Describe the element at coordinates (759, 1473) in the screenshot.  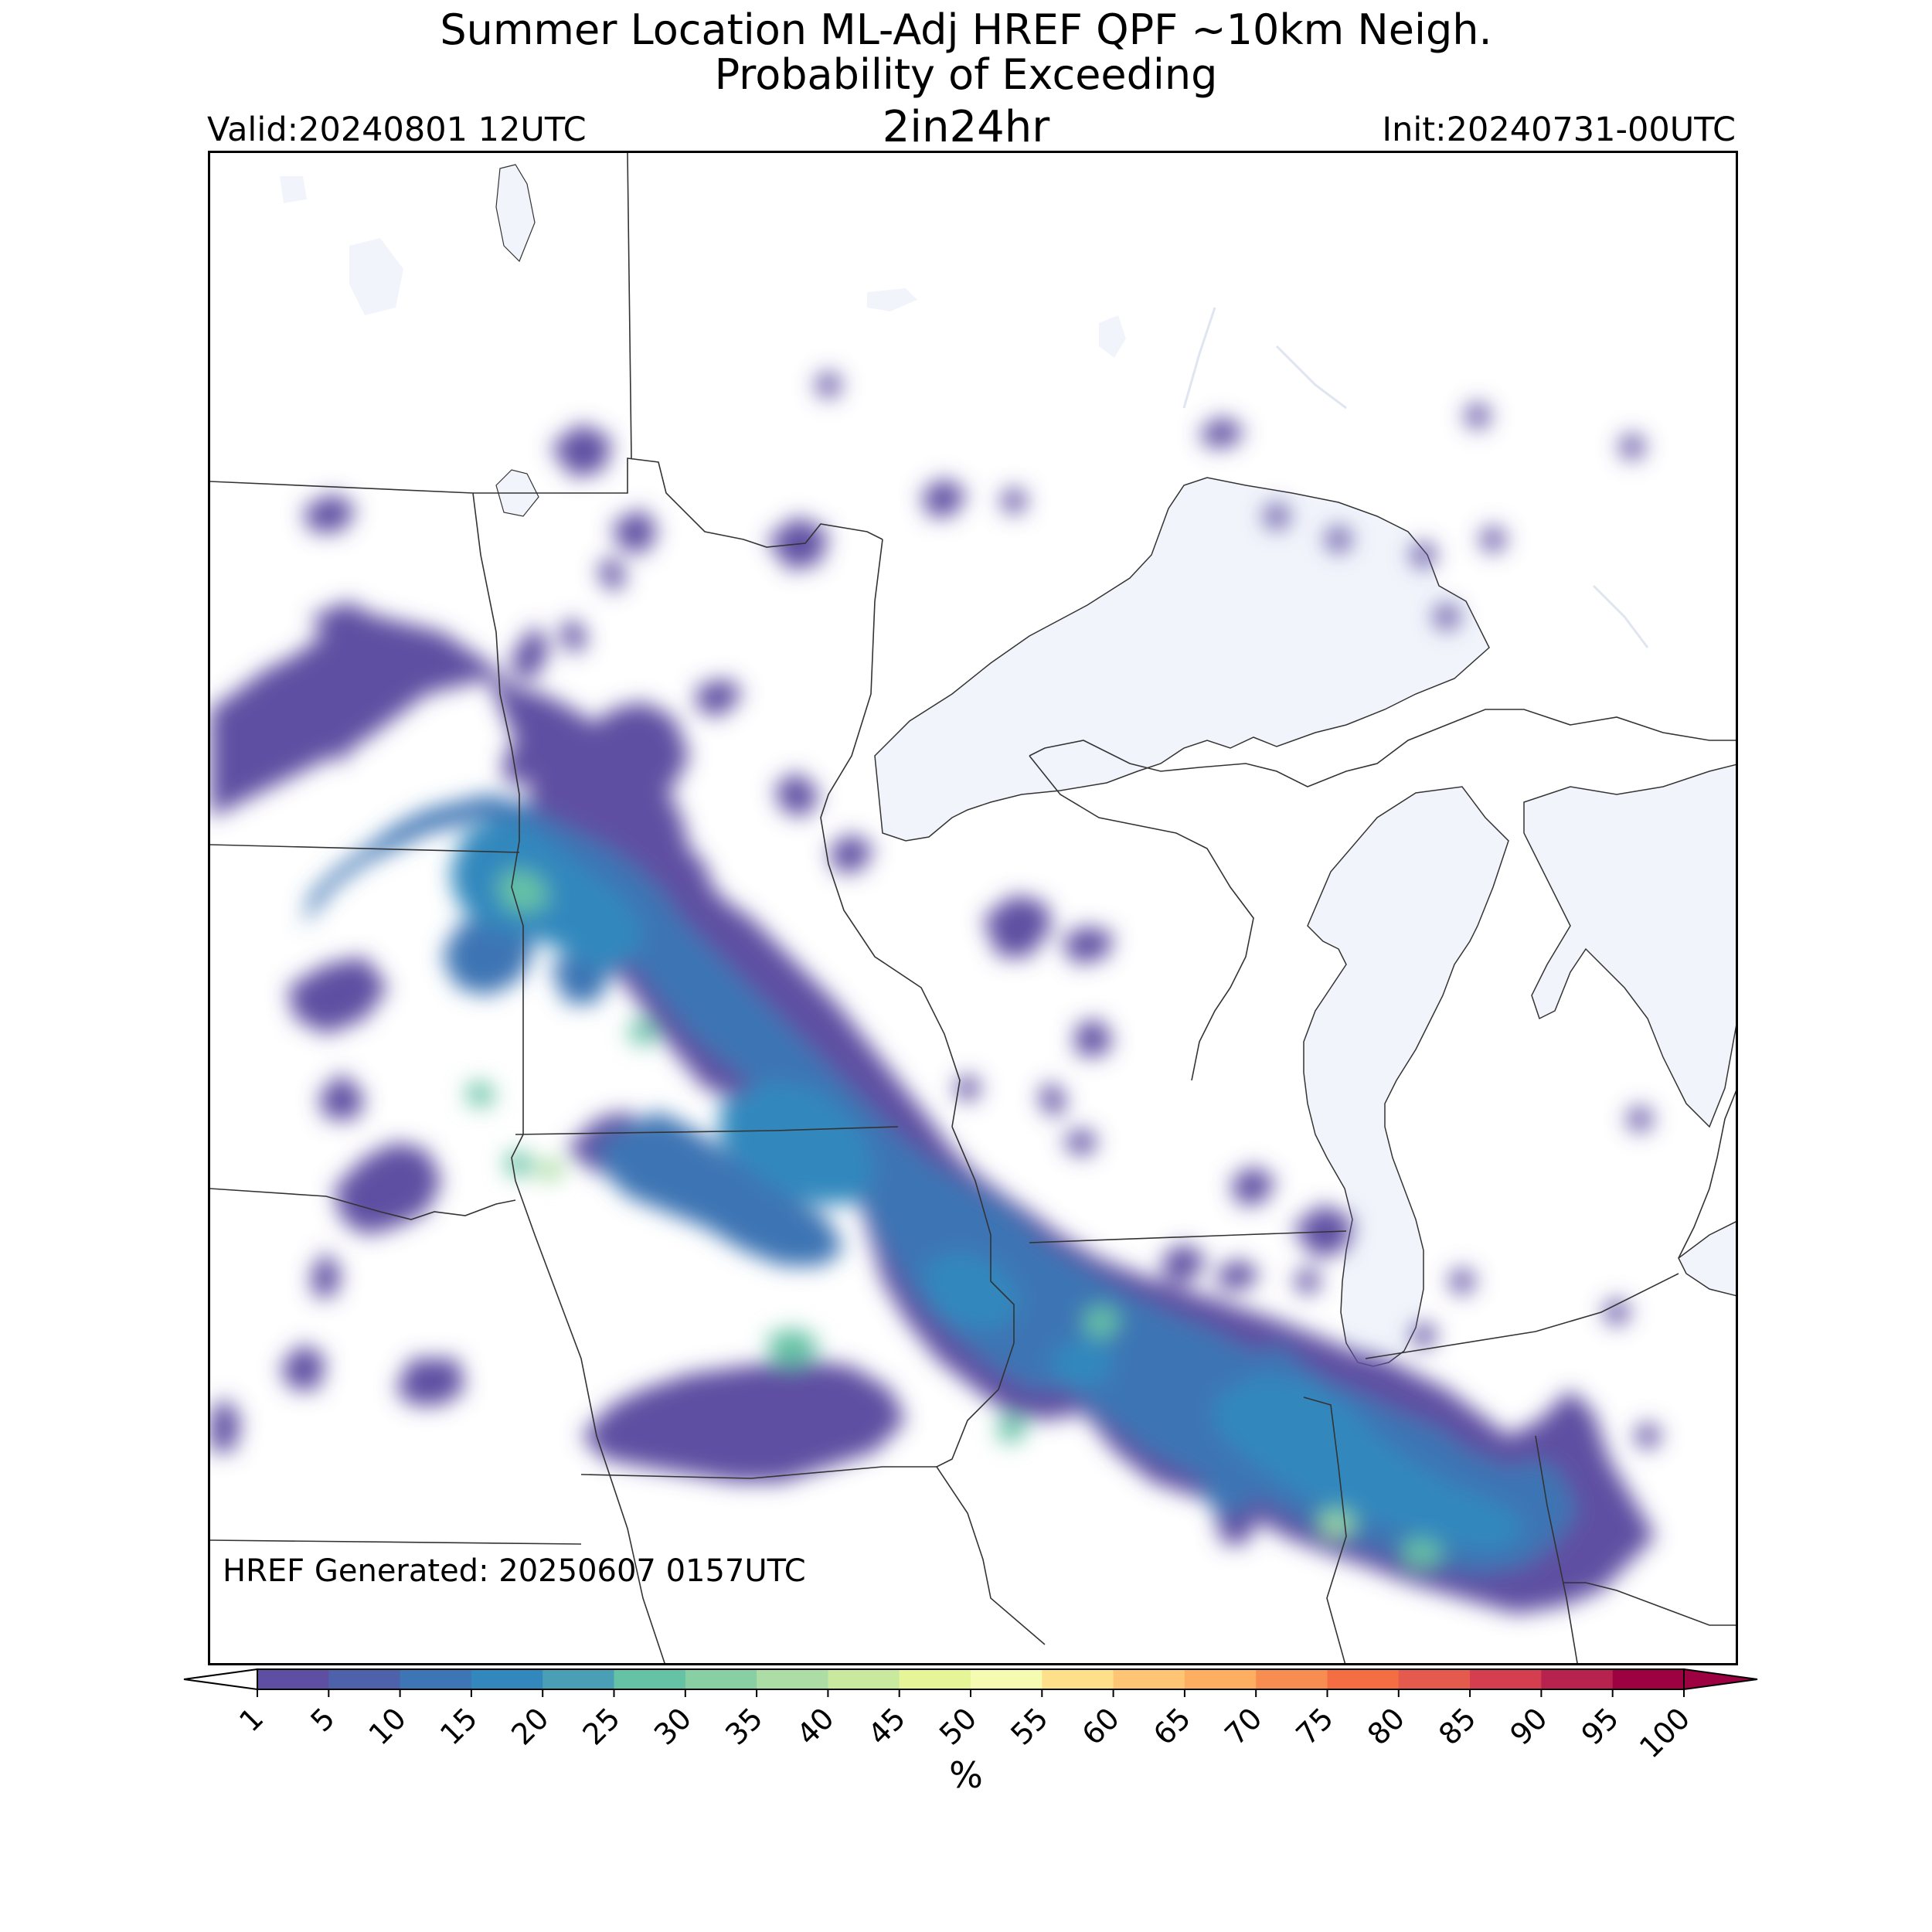
I see `ia-mo-border` at that location.